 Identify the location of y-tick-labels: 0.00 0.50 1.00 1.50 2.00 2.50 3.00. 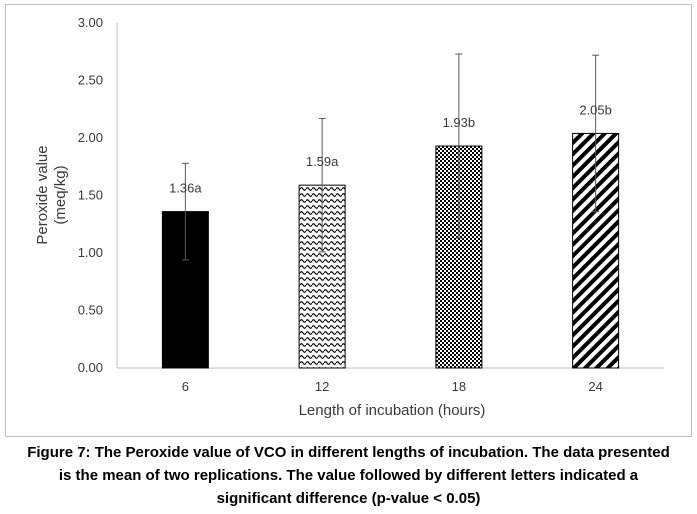
(90, 195).